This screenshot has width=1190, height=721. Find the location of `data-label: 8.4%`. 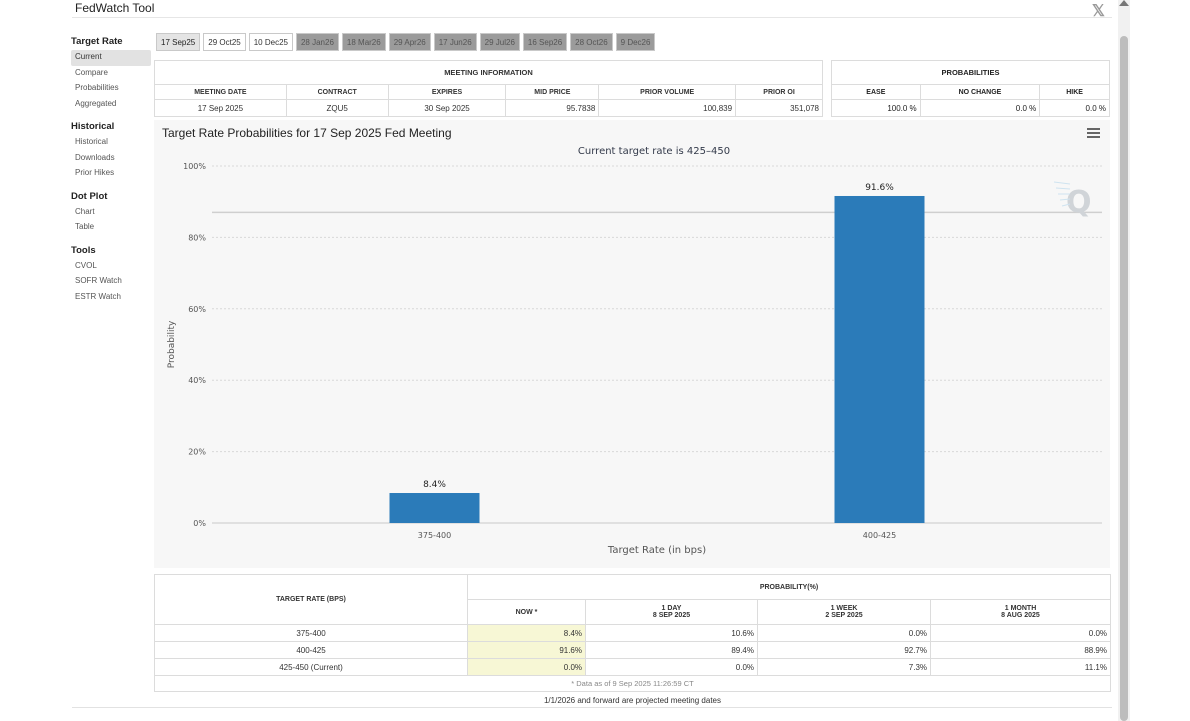

data-label: 8.4% is located at coordinates (434, 485).